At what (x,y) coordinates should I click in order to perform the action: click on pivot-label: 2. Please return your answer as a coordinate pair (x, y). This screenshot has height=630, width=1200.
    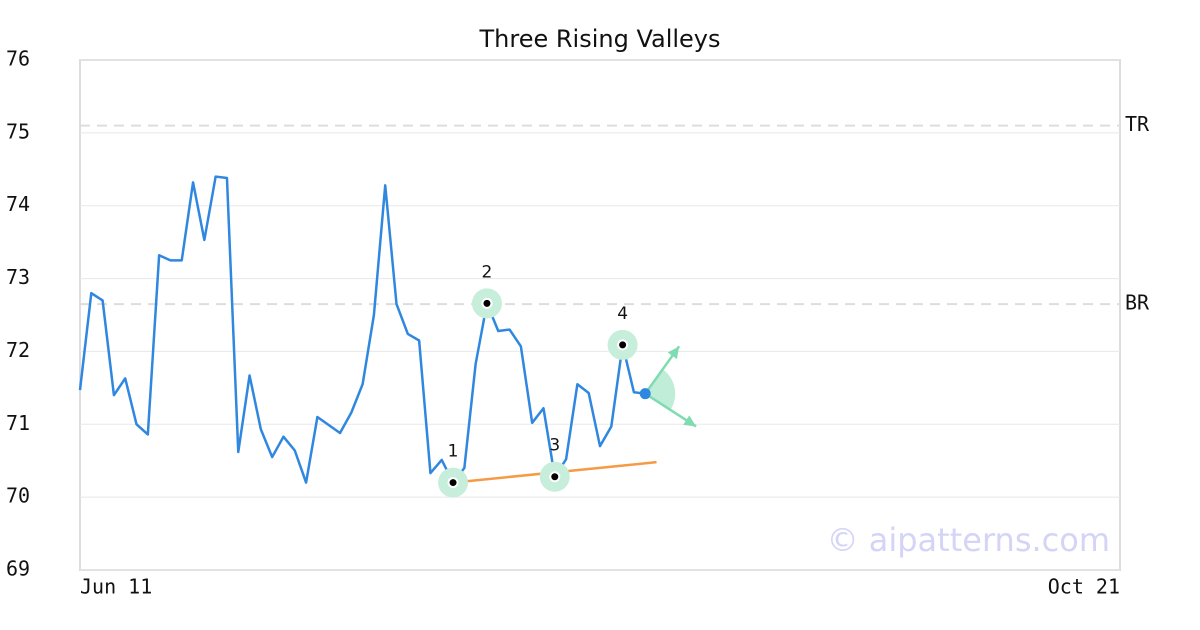
    Looking at the image, I should click on (487, 272).